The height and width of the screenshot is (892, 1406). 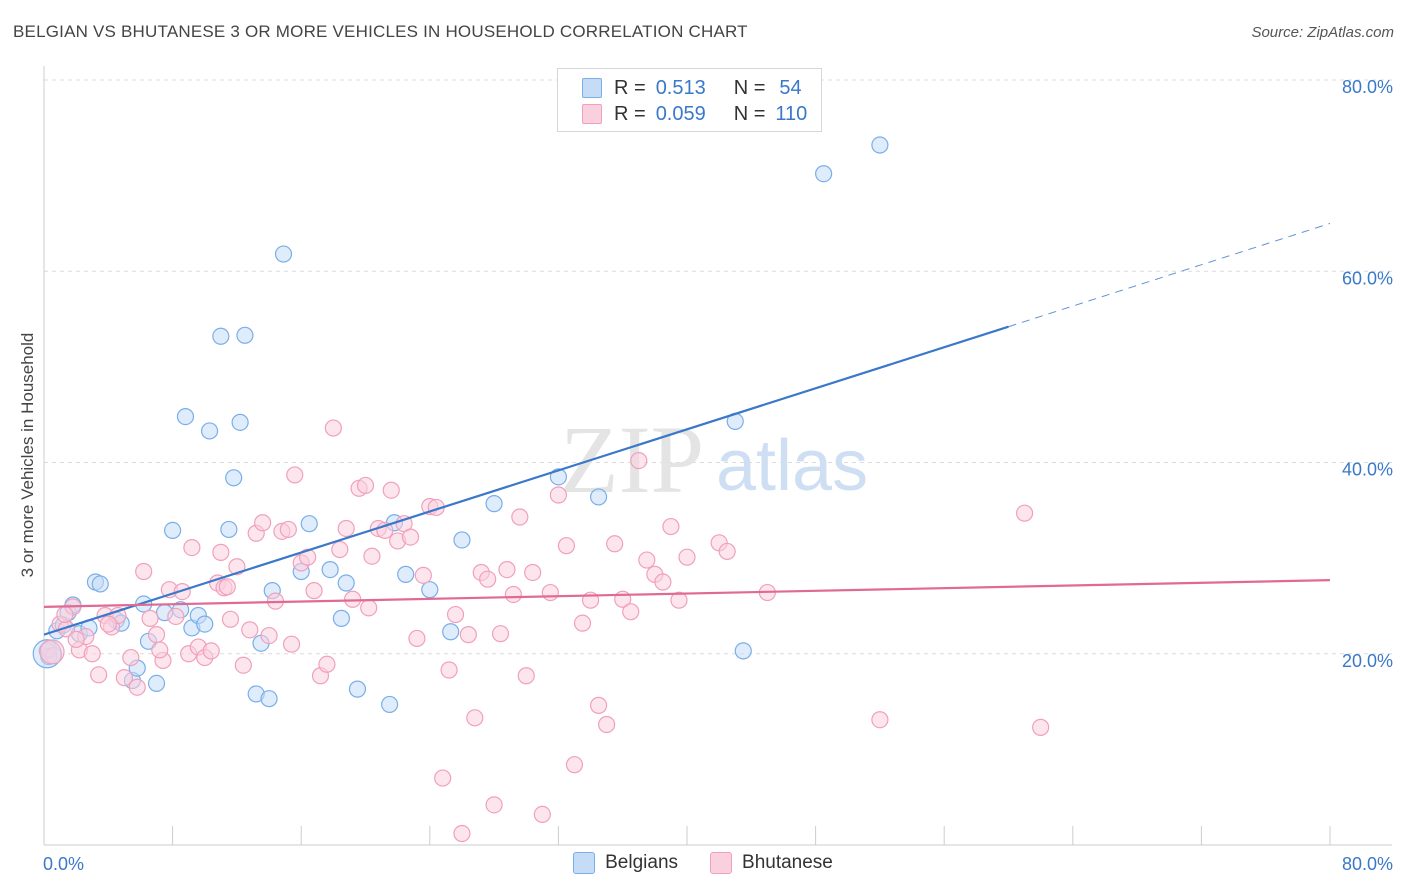 What do you see at coordinates (1367, 864) in the screenshot?
I see `x-tick-label-max: 80.0%` at bounding box center [1367, 864].